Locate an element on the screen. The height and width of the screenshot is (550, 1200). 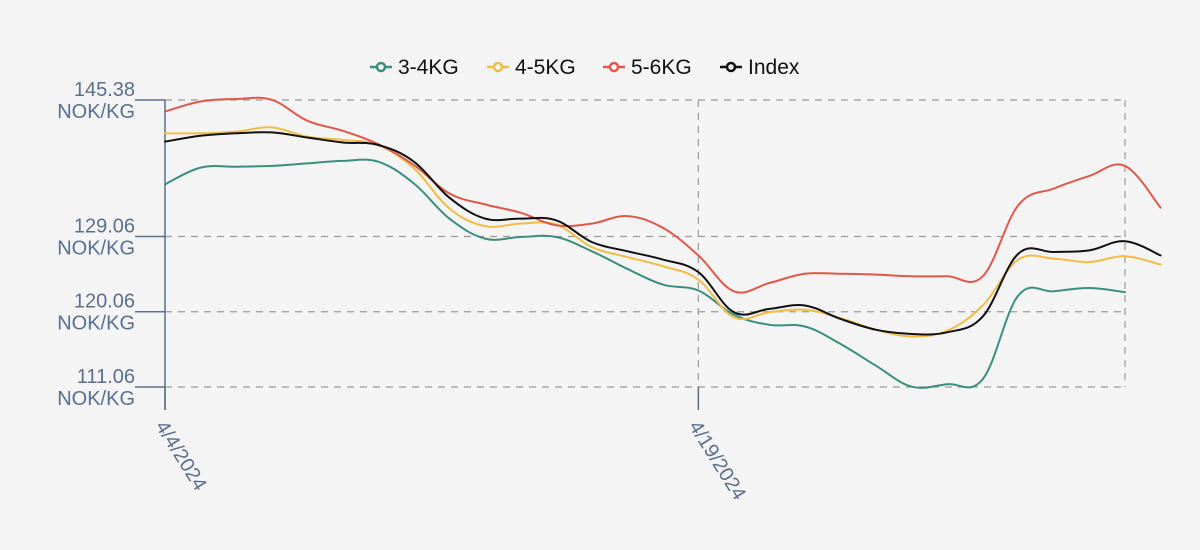
legend-item-3-4kg: 3-4KG is located at coordinates (414, 67).